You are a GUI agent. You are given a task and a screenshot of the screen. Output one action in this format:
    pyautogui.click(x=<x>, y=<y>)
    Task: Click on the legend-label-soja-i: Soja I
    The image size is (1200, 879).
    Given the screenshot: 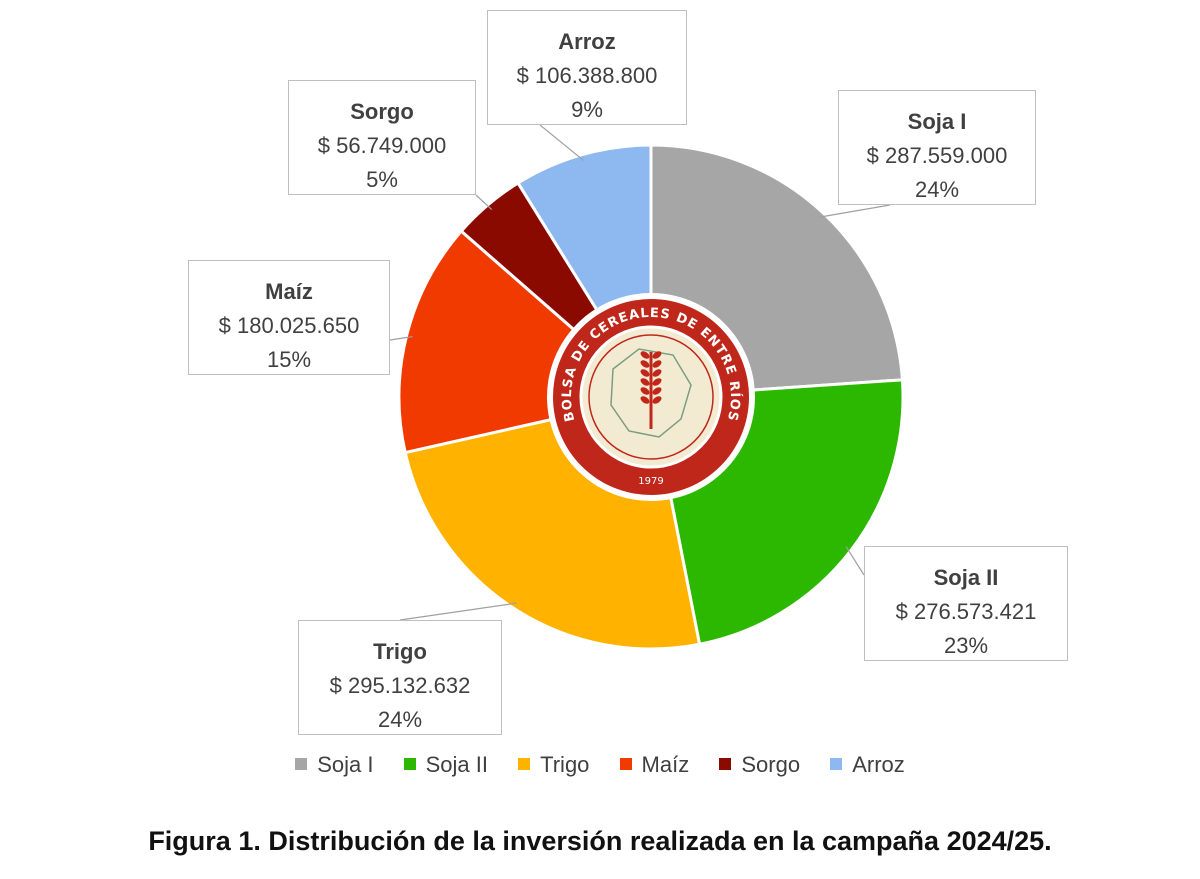 What is the action you would take?
    pyautogui.click(x=345, y=764)
    